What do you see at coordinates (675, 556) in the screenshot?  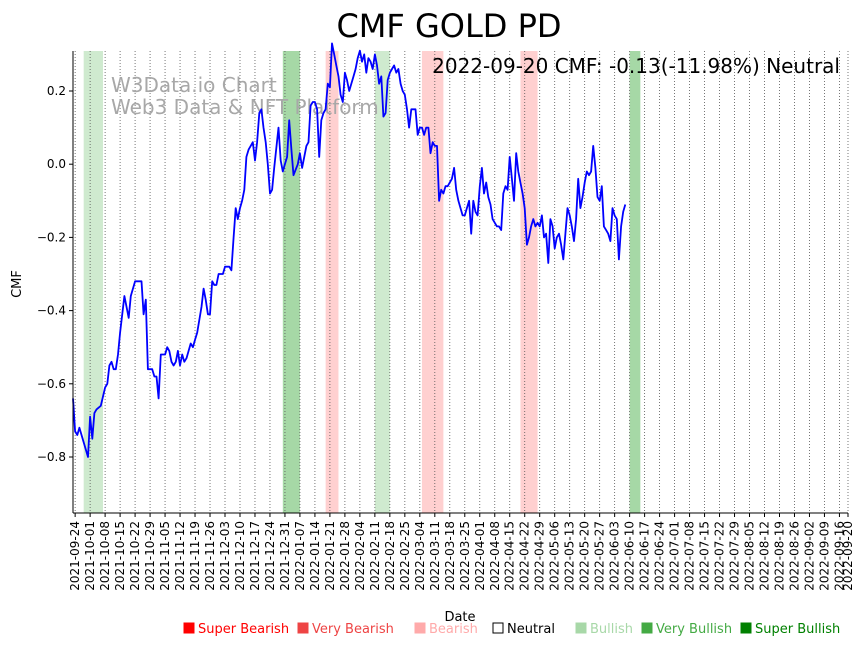 I see `x-tick-label-2022-07-01: 2022-07-01` at bounding box center [675, 556].